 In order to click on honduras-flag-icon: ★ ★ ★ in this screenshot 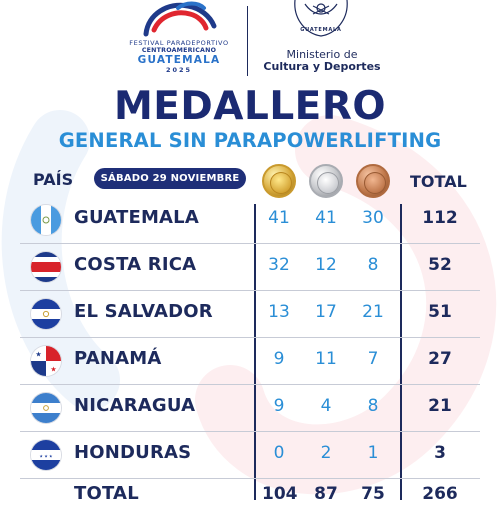, I will do `click(46, 455)`.